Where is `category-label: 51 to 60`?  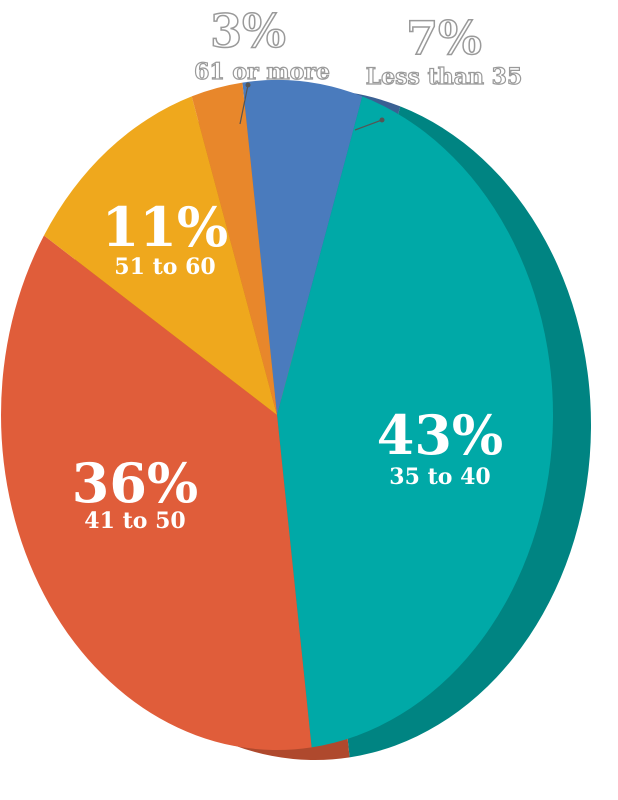
category-label: 51 to 60 is located at coordinates (164, 267).